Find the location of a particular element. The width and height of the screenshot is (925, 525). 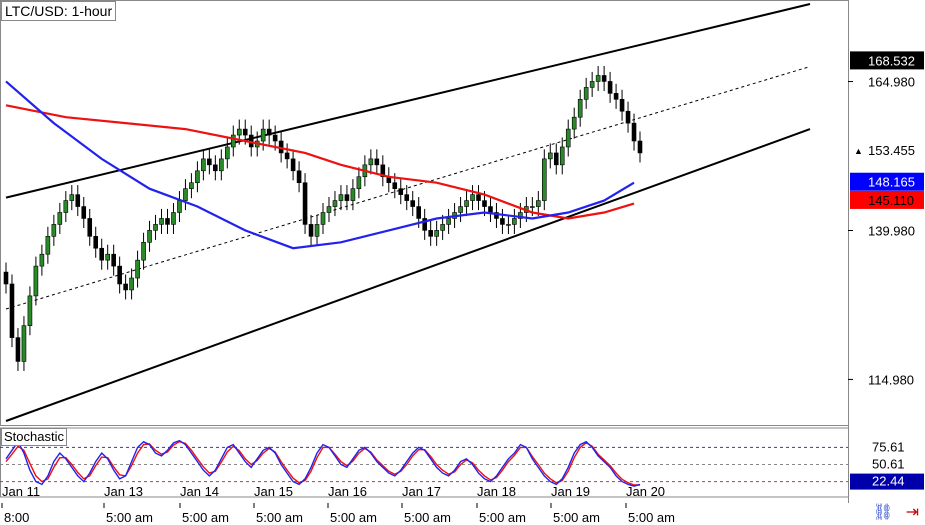

x-date-label: Jan 19 is located at coordinates (570, 491).